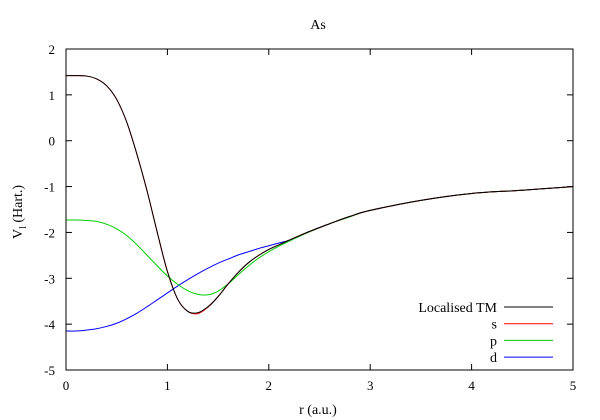 This screenshot has height=420, width=600. What do you see at coordinates (485, 333) in the screenshot?
I see `legend: Localised TM spd` at bounding box center [485, 333].